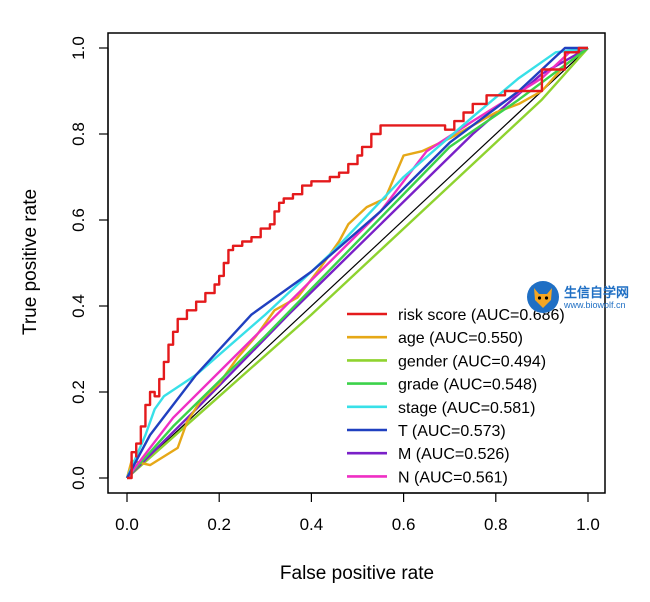 This screenshot has height=602, width=650. I want to click on y-tick-label-5: 1.0, so click(78, 48).